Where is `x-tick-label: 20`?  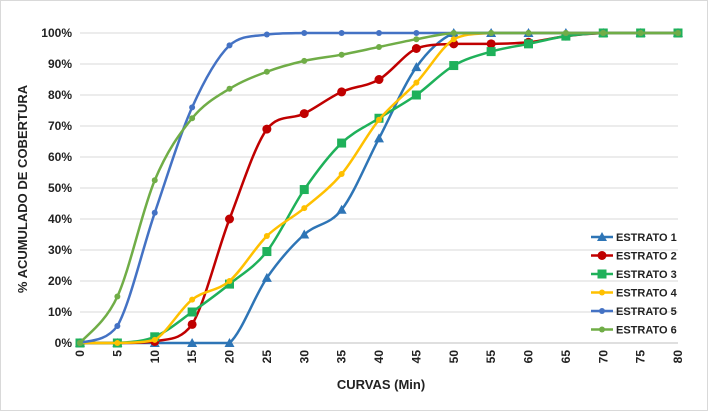 x-tick-label: 20 is located at coordinates (230, 357).